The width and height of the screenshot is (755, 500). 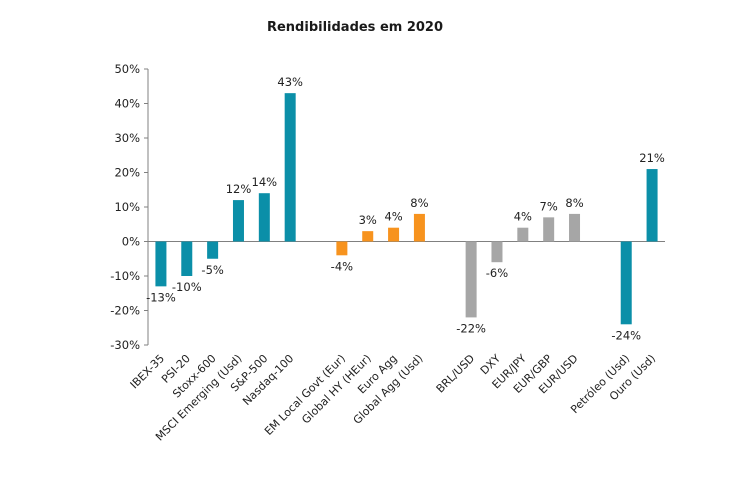 I want to click on y-tick-label: 50%, so click(x=127, y=69).